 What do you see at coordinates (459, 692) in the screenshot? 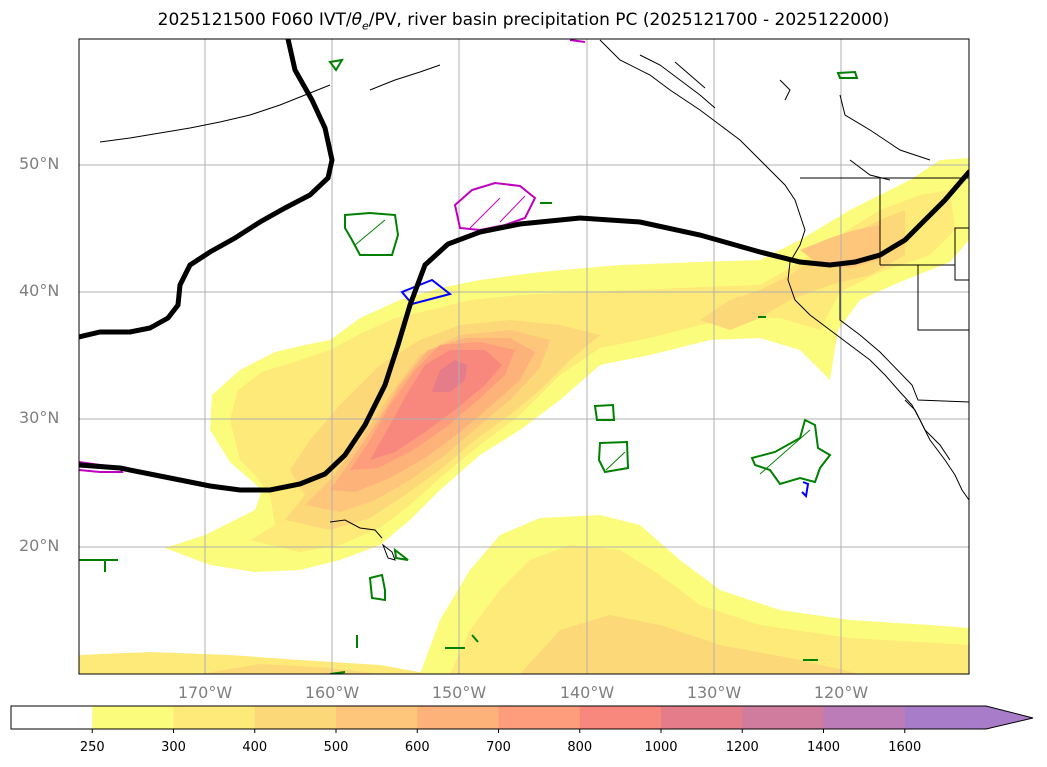
I see `lon-label-150w: 150°W` at bounding box center [459, 692].